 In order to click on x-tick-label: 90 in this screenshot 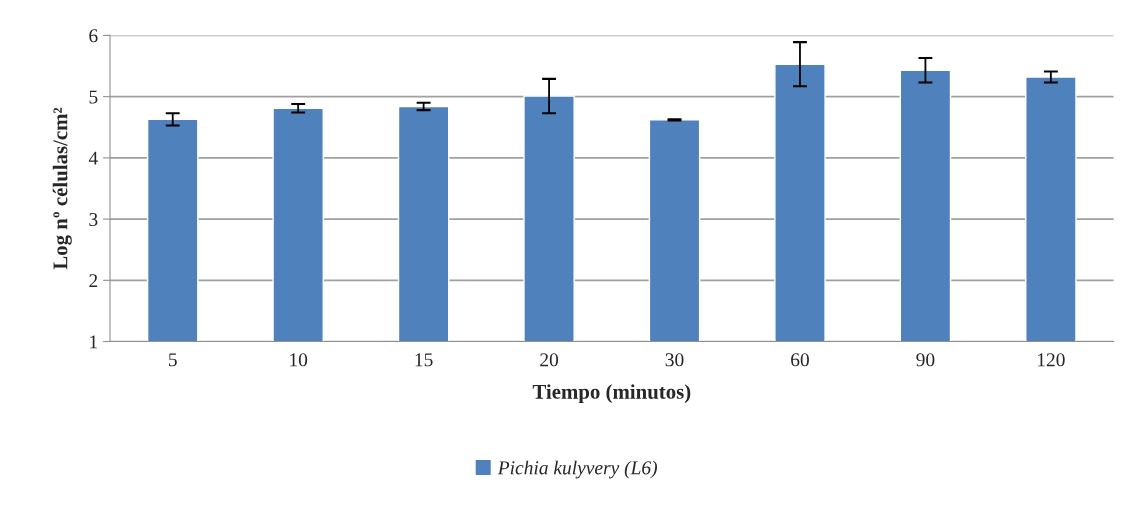, I will do `click(925, 360)`.